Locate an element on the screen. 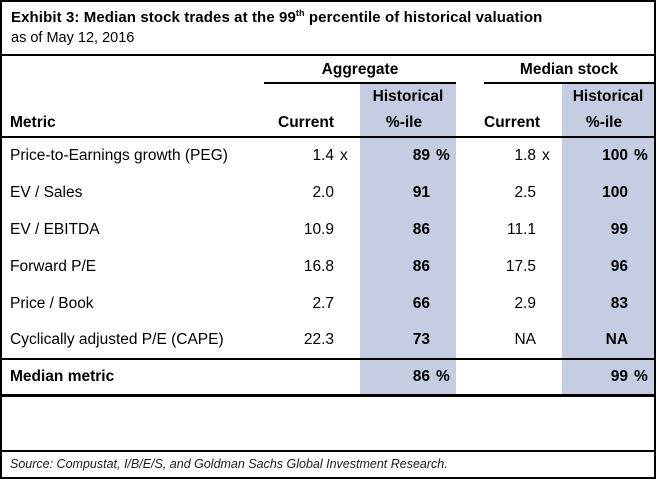 The width and height of the screenshot is (656, 479). metric-label: Price / Book is located at coordinates (52, 303).